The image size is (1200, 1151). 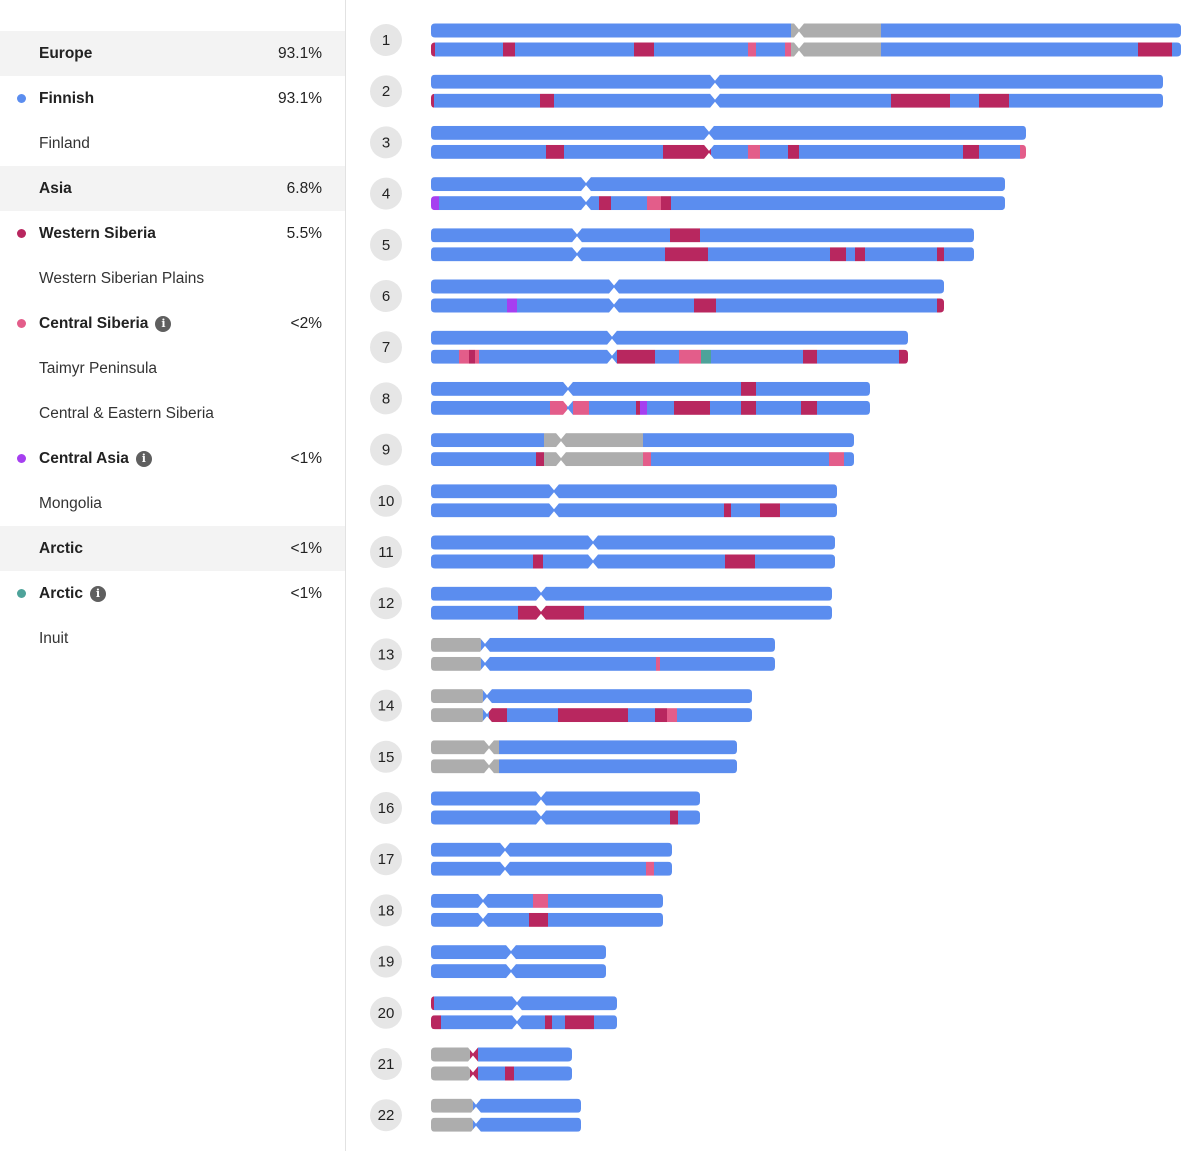 What do you see at coordinates (386, 603) in the screenshot?
I see `chromosome-number: 12` at bounding box center [386, 603].